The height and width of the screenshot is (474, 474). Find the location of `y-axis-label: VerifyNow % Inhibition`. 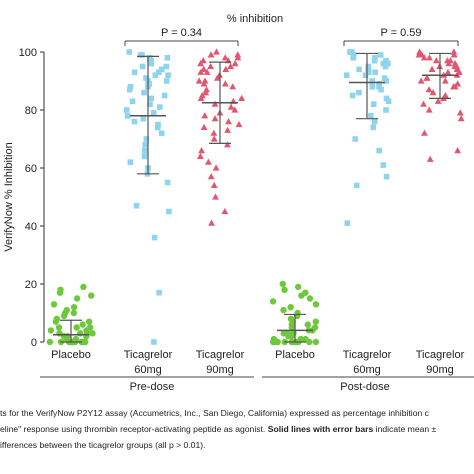

y-axis-label: VerifyNow % Inhibition is located at coordinates (9, 196).